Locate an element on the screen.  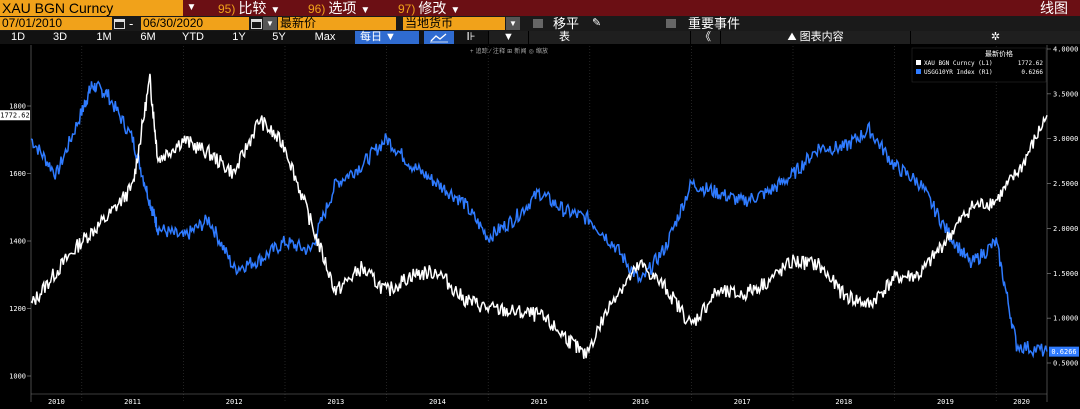
period-ytd: YTD is located at coordinates (193, 37).